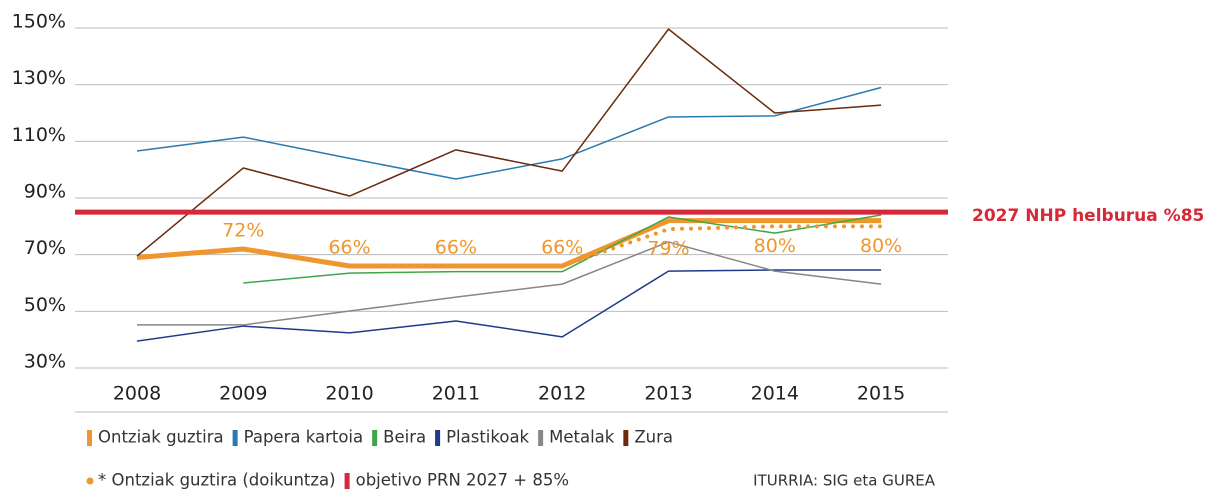  I want to click on legend-label: objetivo PRN 2027 + 85%, so click(462, 480).